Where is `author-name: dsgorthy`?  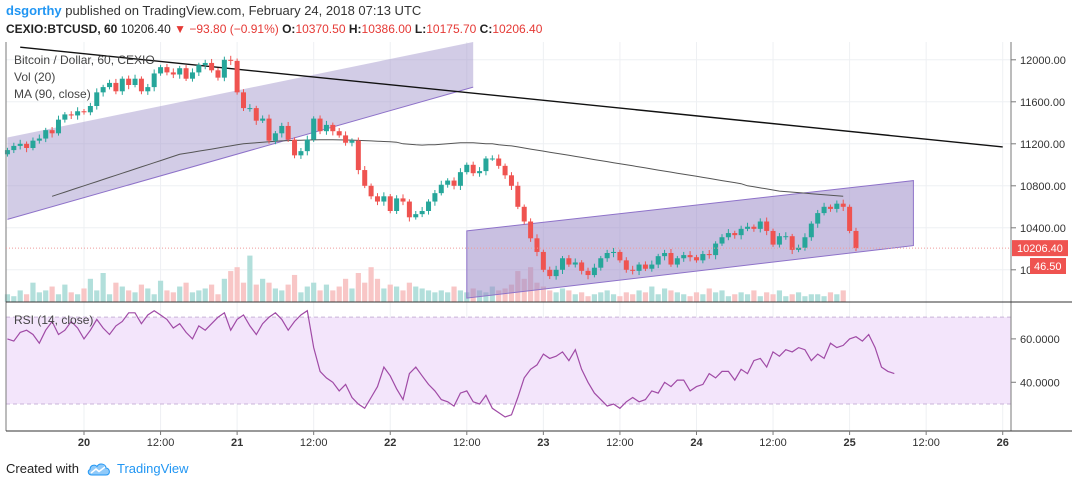
author-name: dsgorthy is located at coordinates (34, 10).